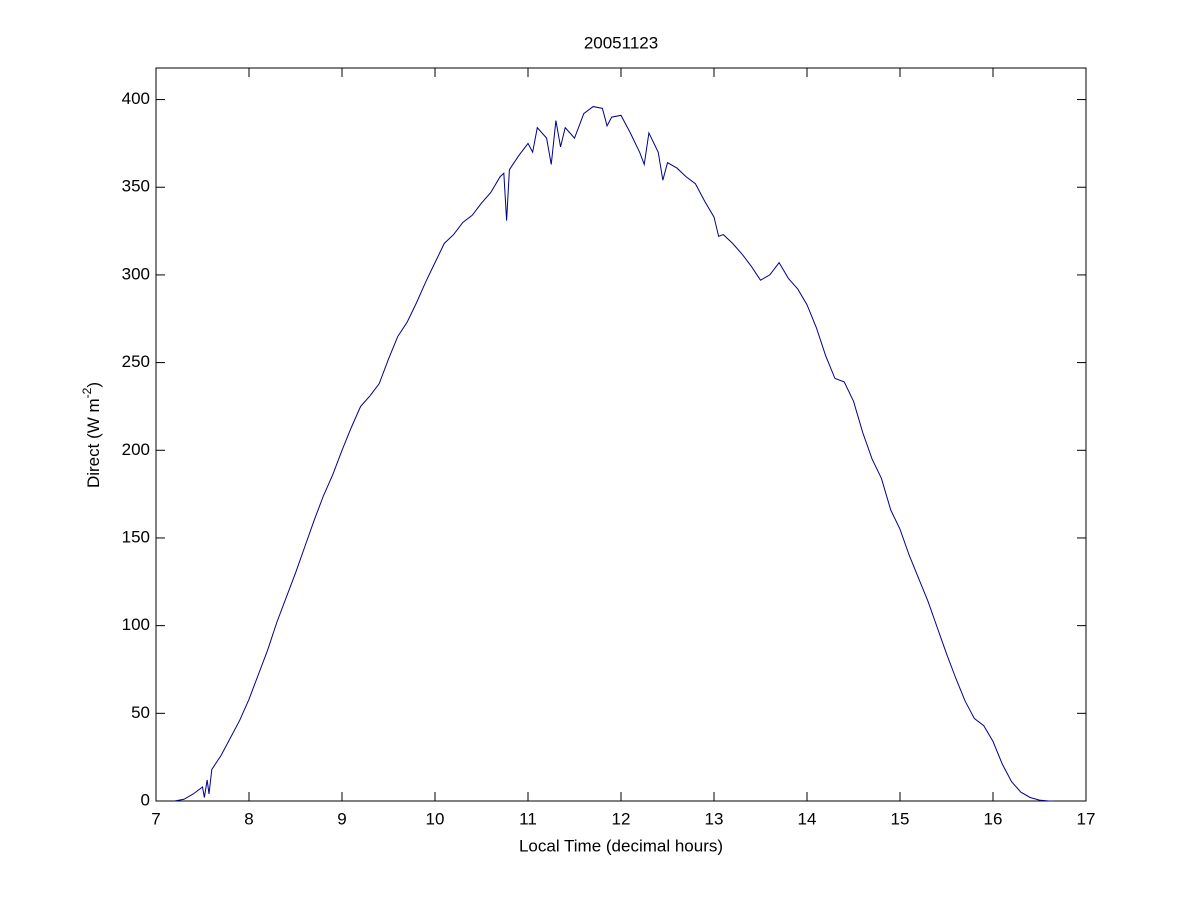 Image resolution: width=1200 pixels, height=900 pixels. I want to click on chart-title: 20051123, so click(621, 42).